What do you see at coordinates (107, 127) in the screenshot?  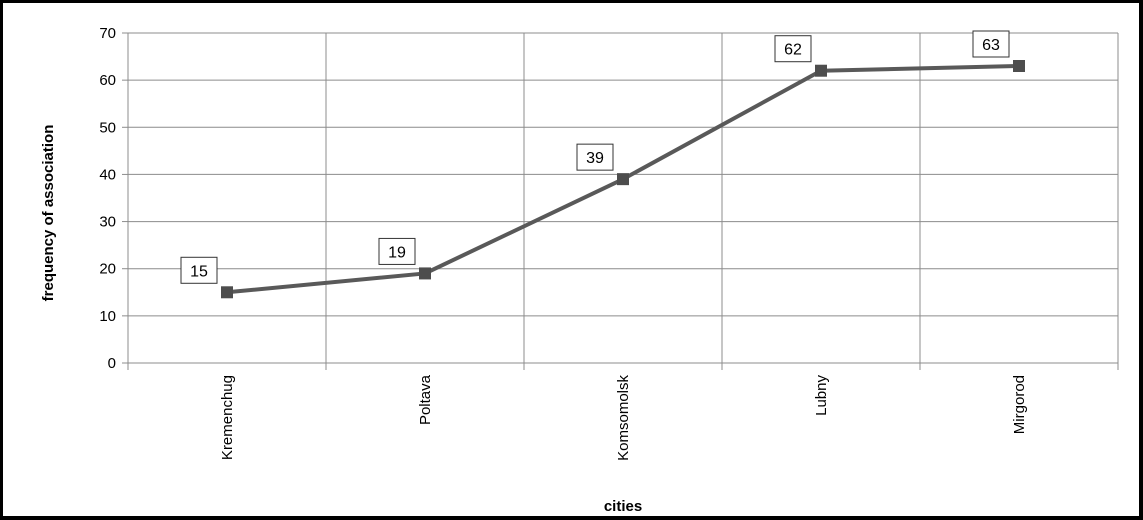 I see `y-tick-label: 50` at bounding box center [107, 127].